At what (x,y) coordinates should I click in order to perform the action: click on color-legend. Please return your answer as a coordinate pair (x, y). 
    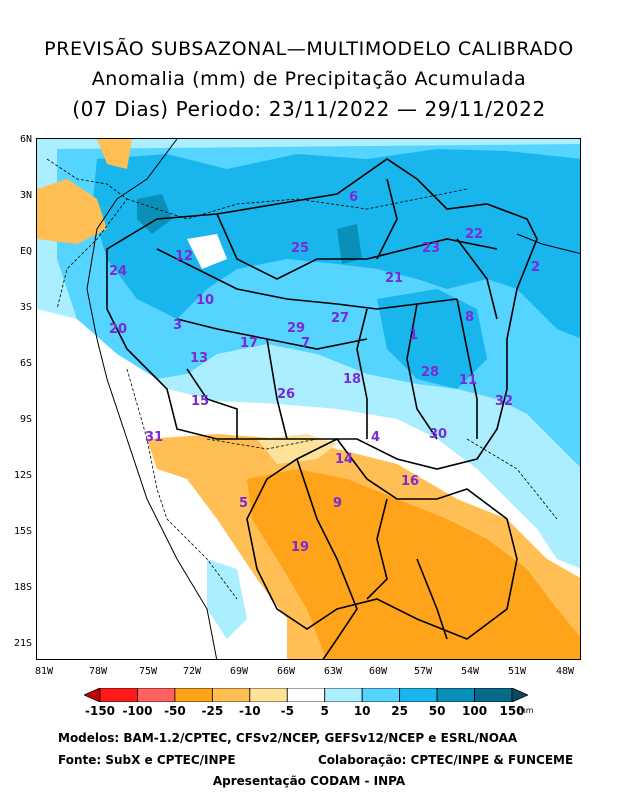
    Looking at the image, I should click on (306, 695).